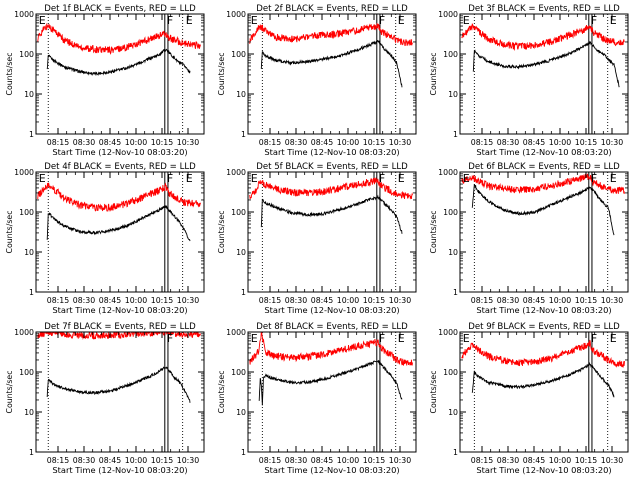 The width and height of the screenshot is (640, 484). What do you see at coordinates (332, 327) in the screenshot?
I see `panel-title: Det 8f BLACK = Events, RED = LLD` at bounding box center [332, 327].